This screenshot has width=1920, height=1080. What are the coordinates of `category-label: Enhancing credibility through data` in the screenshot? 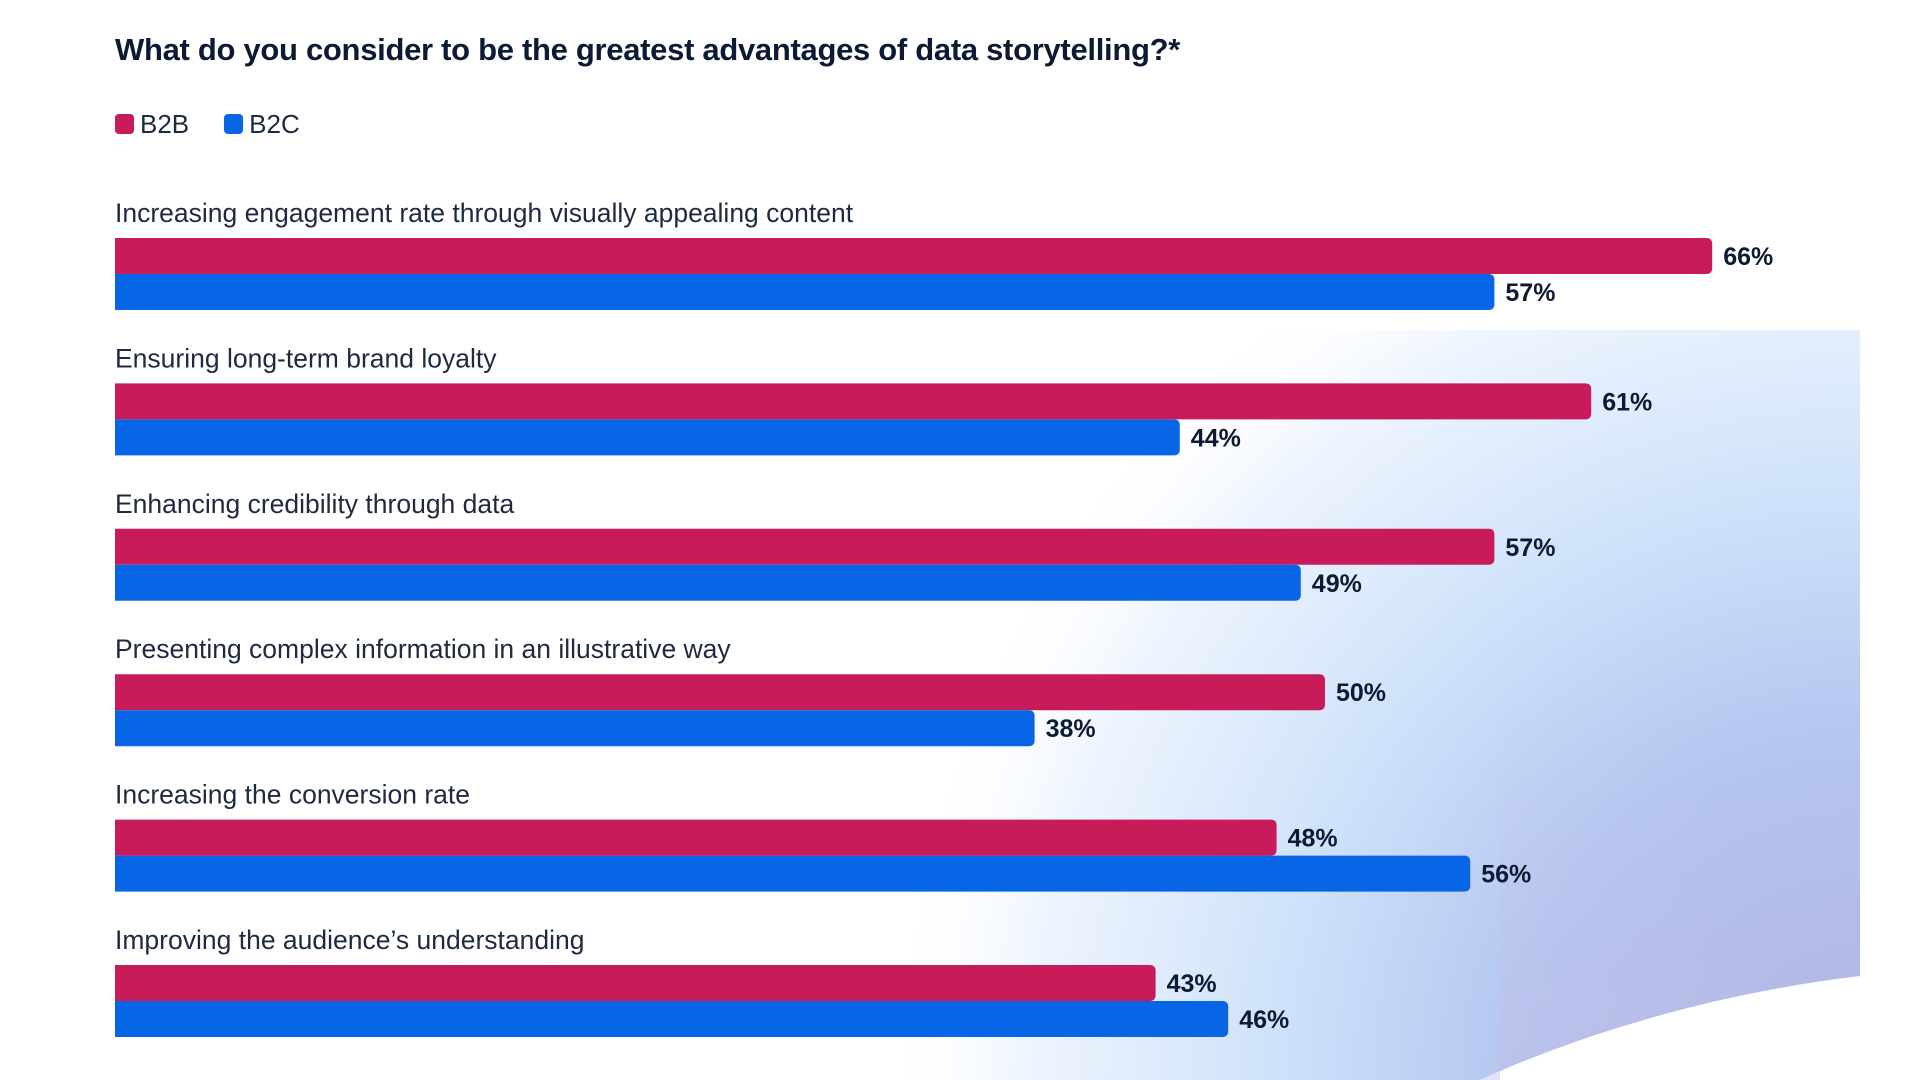 It's located at (314, 504).